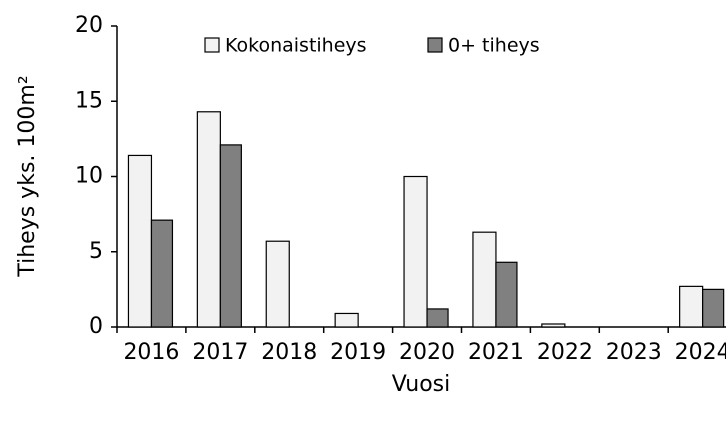 This screenshot has width=726, height=421. I want to click on x-tick-label: 2022, so click(565, 352).